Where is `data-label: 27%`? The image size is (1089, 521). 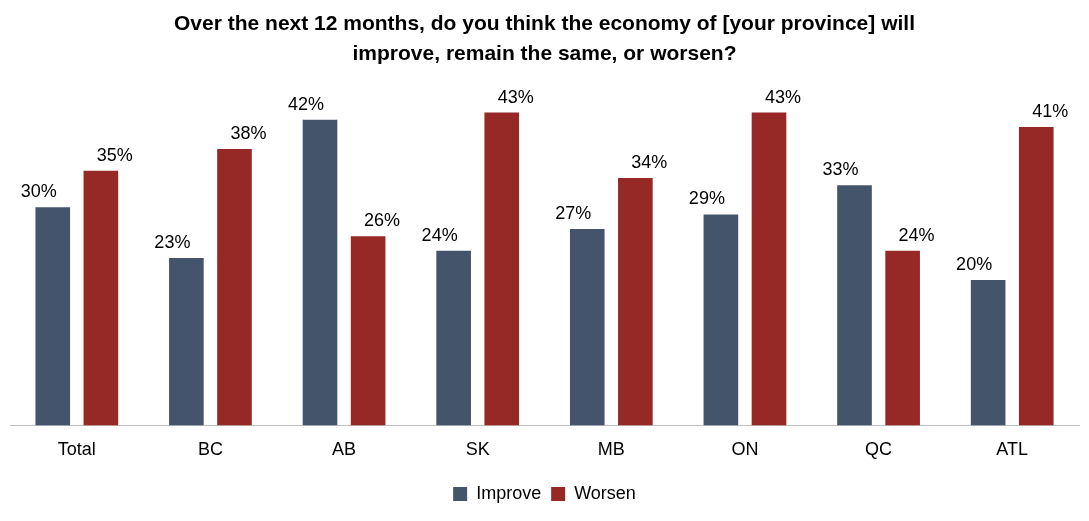
data-label: 27% is located at coordinates (573, 212).